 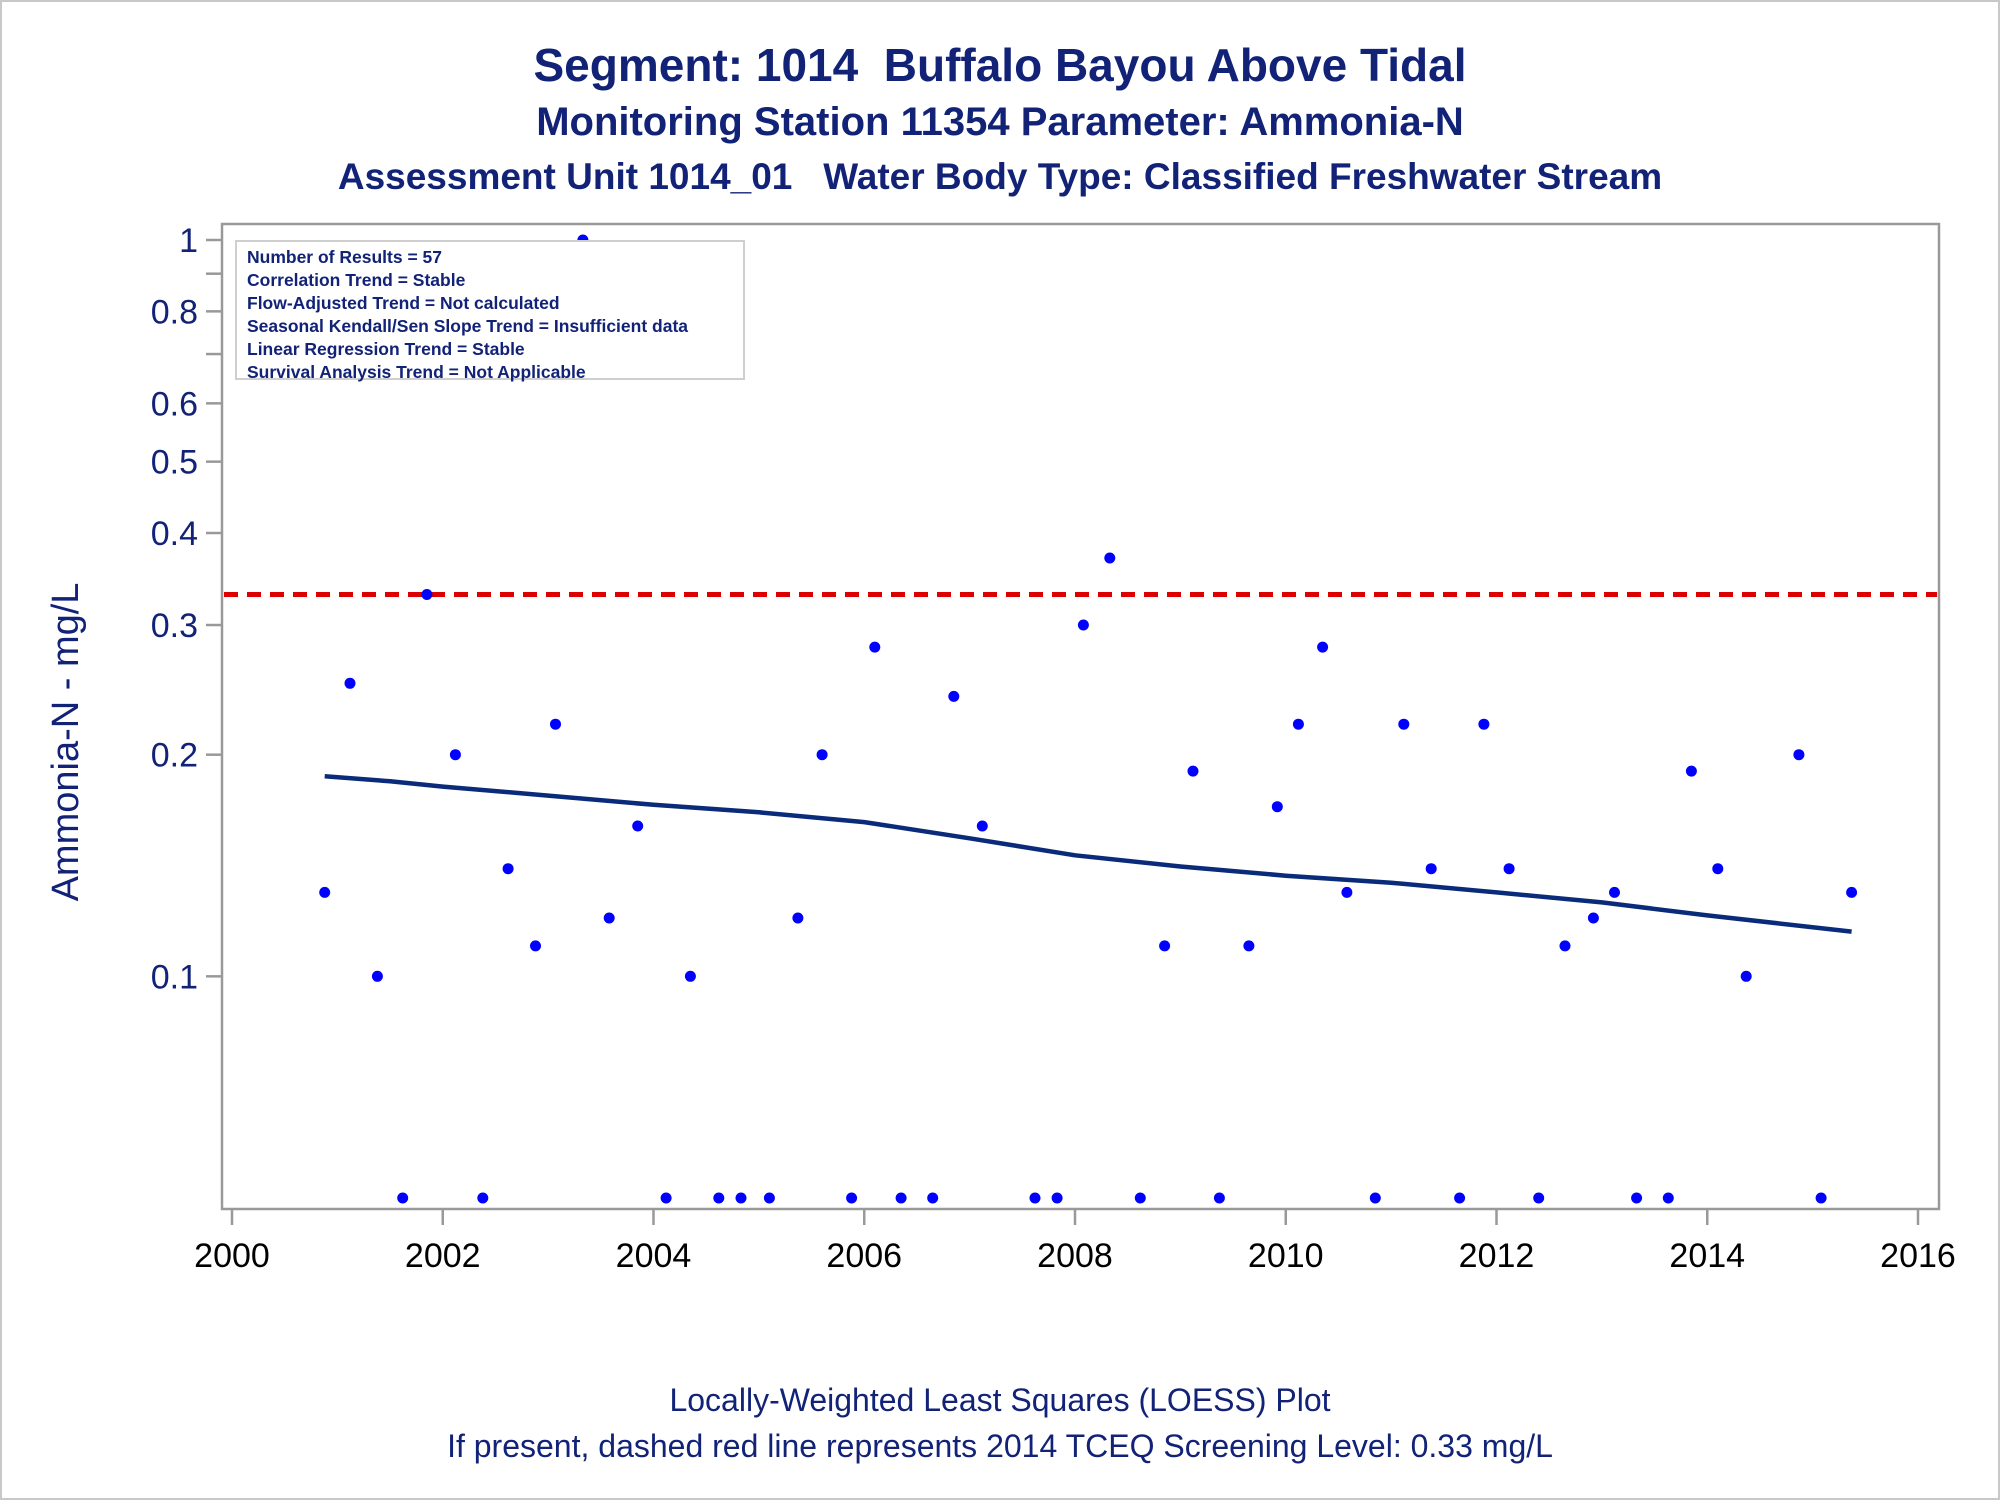 What do you see at coordinates (654, 1256) in the screenshot?
I see `x-tick-label: 2004` at bounding box center [654, 1256].